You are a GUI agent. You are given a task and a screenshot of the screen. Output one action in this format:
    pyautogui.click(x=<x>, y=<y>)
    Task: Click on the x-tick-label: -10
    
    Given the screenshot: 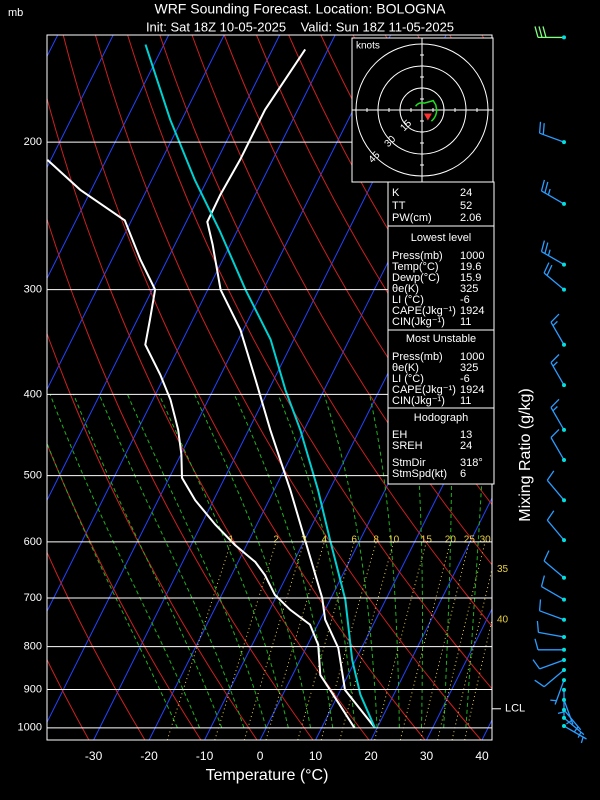 What is the action you would take?
    pyautogui.click(x=205, y=756)
    